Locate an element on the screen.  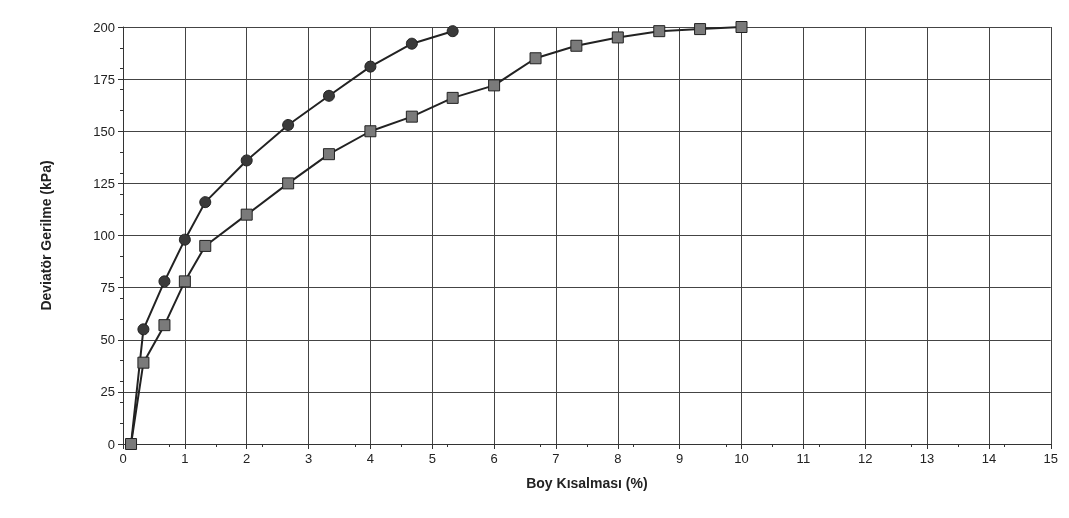
x-tick-label: 8 is located at coordinates (618, 458).